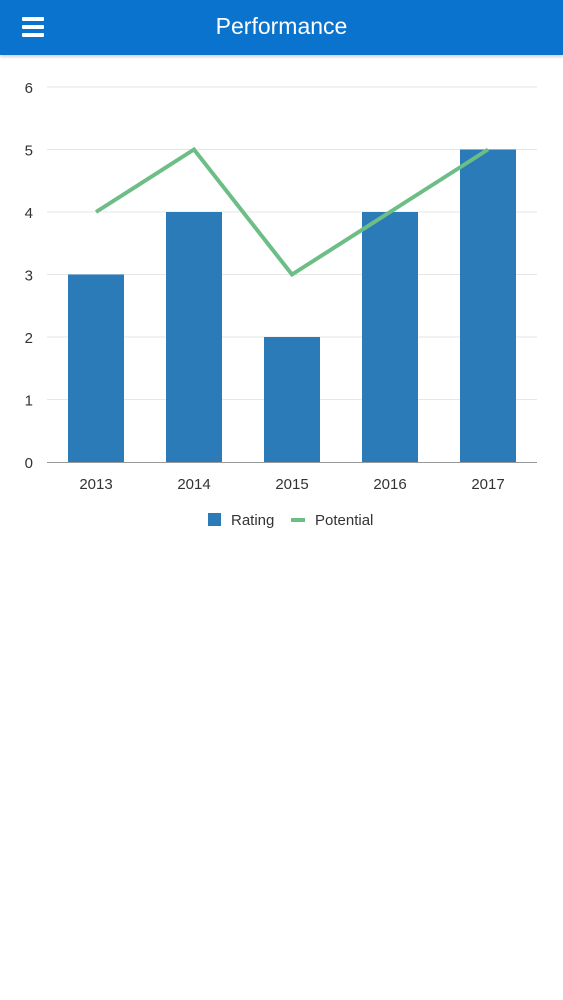 Image resolution: width=563 pixels, height=1000 pixels. I want to click on y-tick-label: 3, so click(29, 276).